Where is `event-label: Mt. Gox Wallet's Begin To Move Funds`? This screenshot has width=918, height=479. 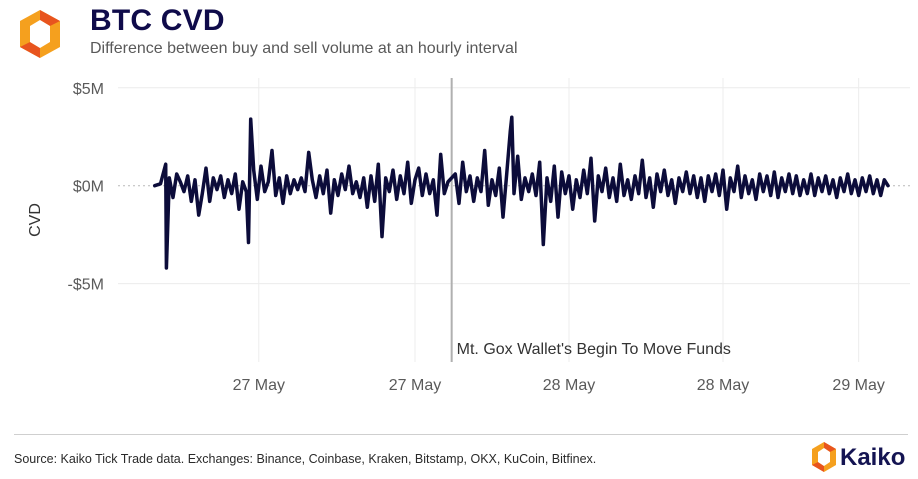
event-label: Mt. Gox Wallet's Begin To Move Funds is located at coordinates (594, 349).